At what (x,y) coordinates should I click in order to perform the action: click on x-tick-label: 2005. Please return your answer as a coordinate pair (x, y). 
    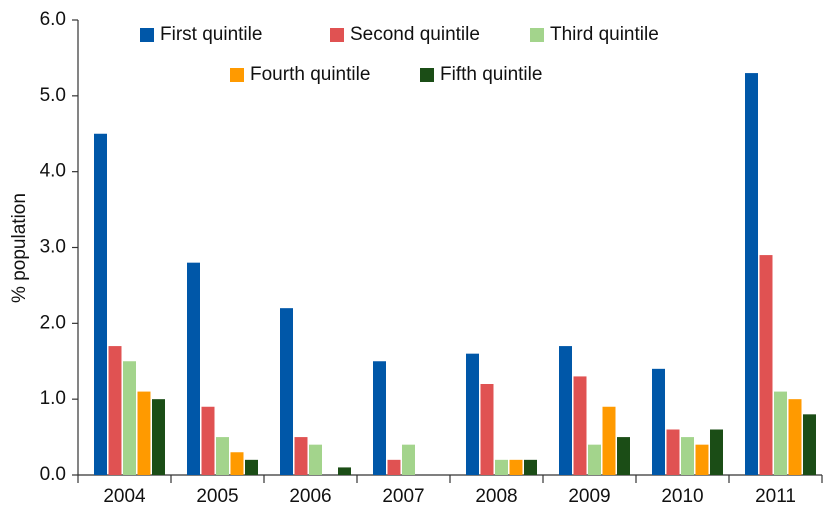
    Looking at the image, I should click on (217, 496).